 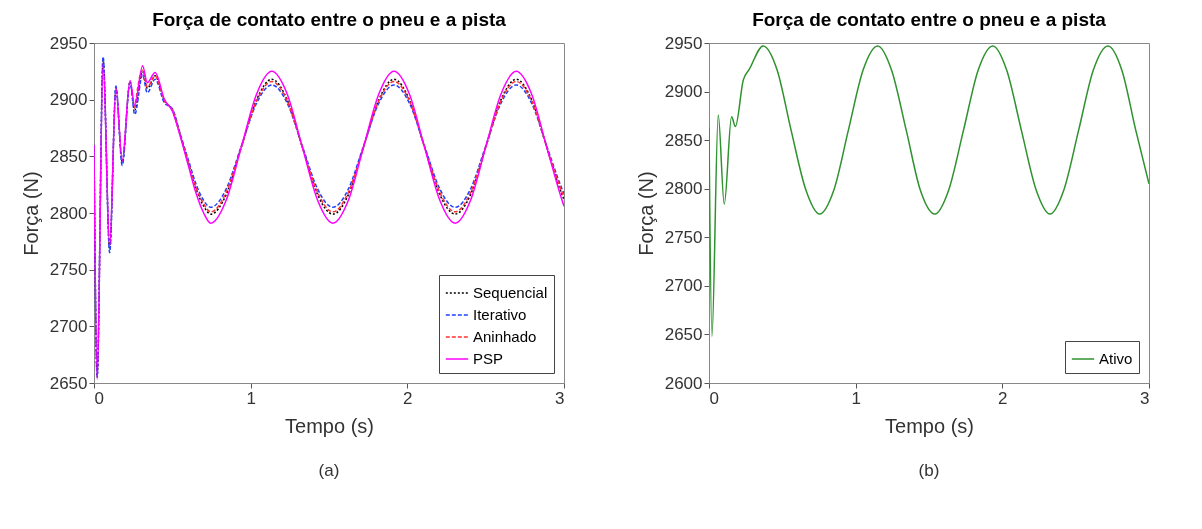 What do you see at coordinates (929, 470) in the screenshot?
I see `text: (b)` at bounding box center [929, 470].